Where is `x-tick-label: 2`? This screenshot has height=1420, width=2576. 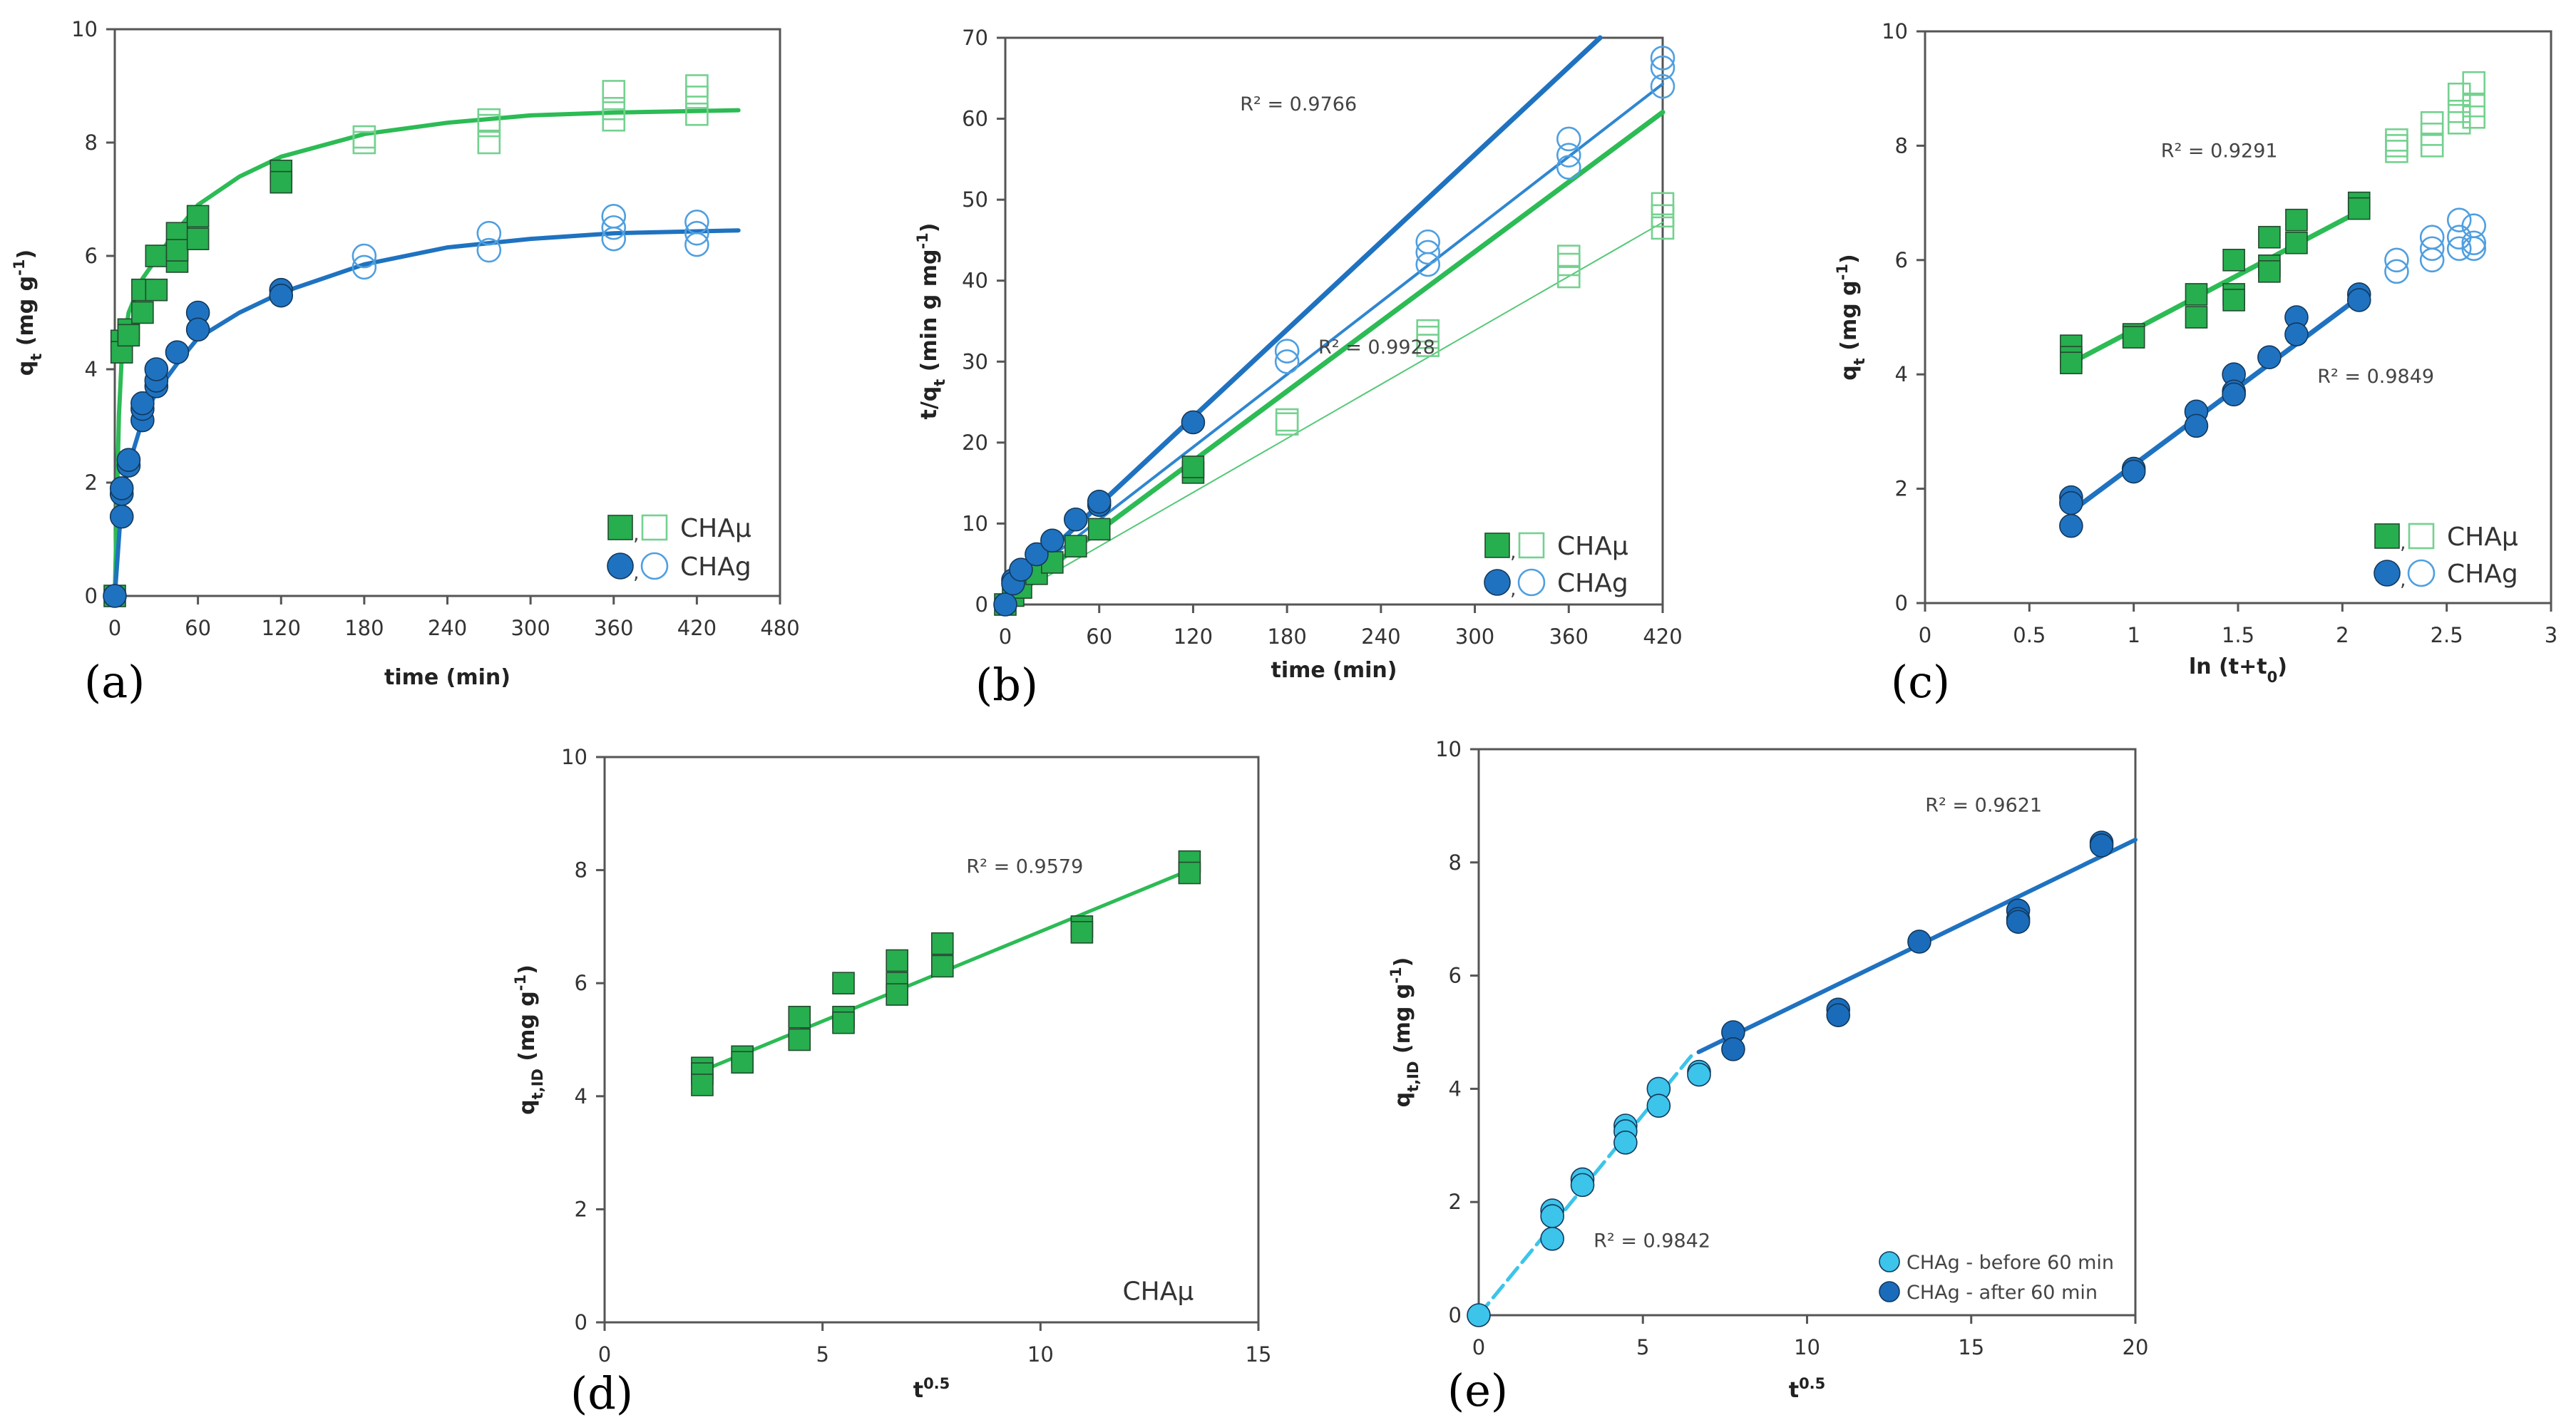
x-tick-label: 2 is located at coordinates (2342, 635).